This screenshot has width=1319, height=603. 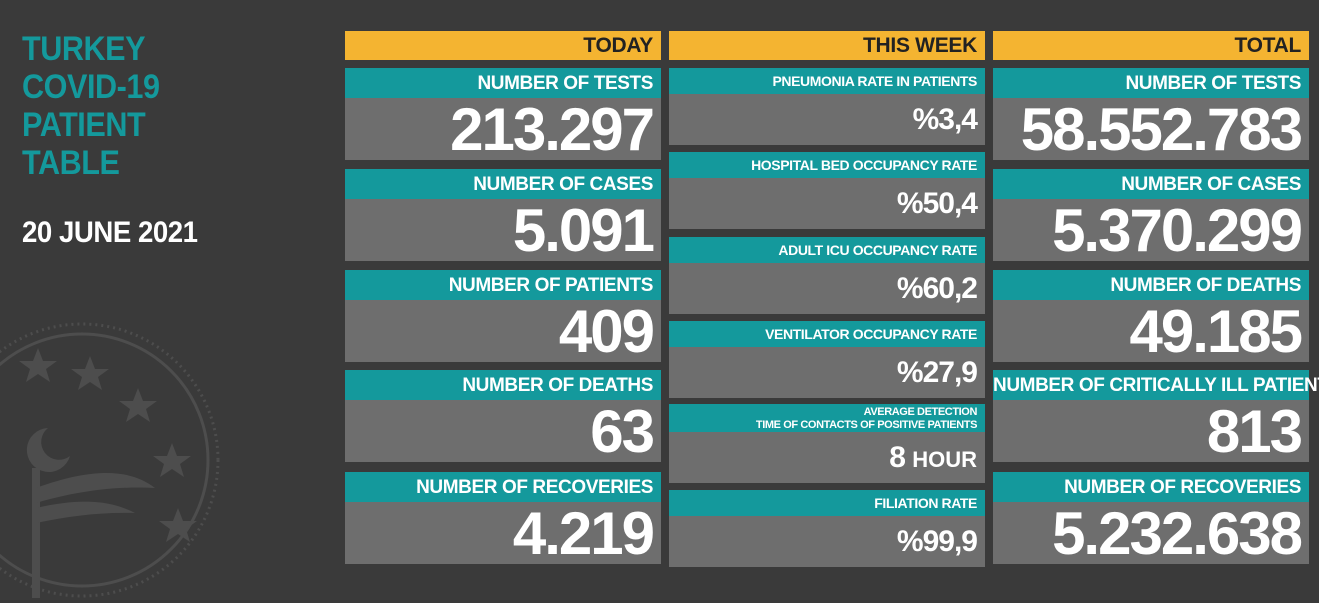 I want to click on card-label: HOSPITAL BED OCCUPANCY RATE, so click(x=827, y=165).